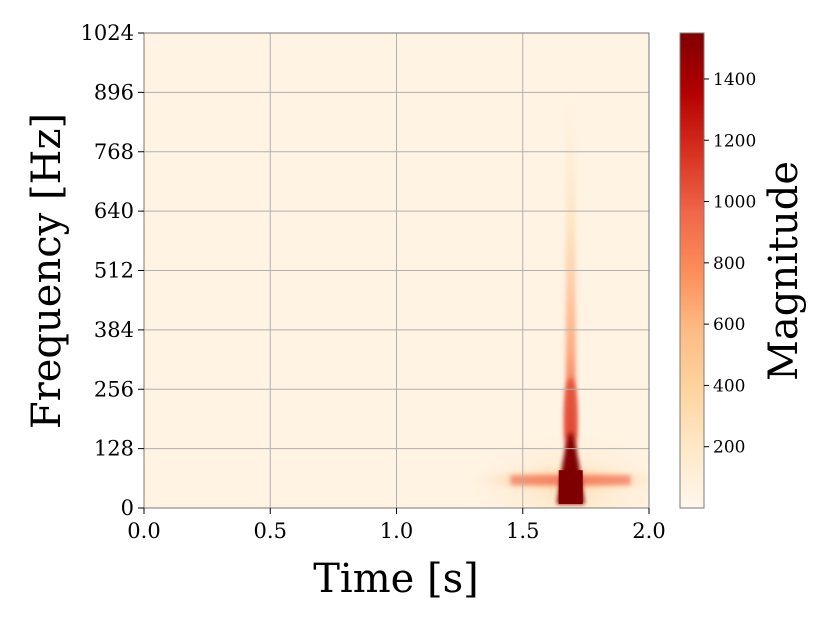 The height and width of the screenshot is (623, 830). What do you see at coordinates (114, 449) in the screenshot?
I see `y-tick-label: 128` at bounding box center [114, 449].